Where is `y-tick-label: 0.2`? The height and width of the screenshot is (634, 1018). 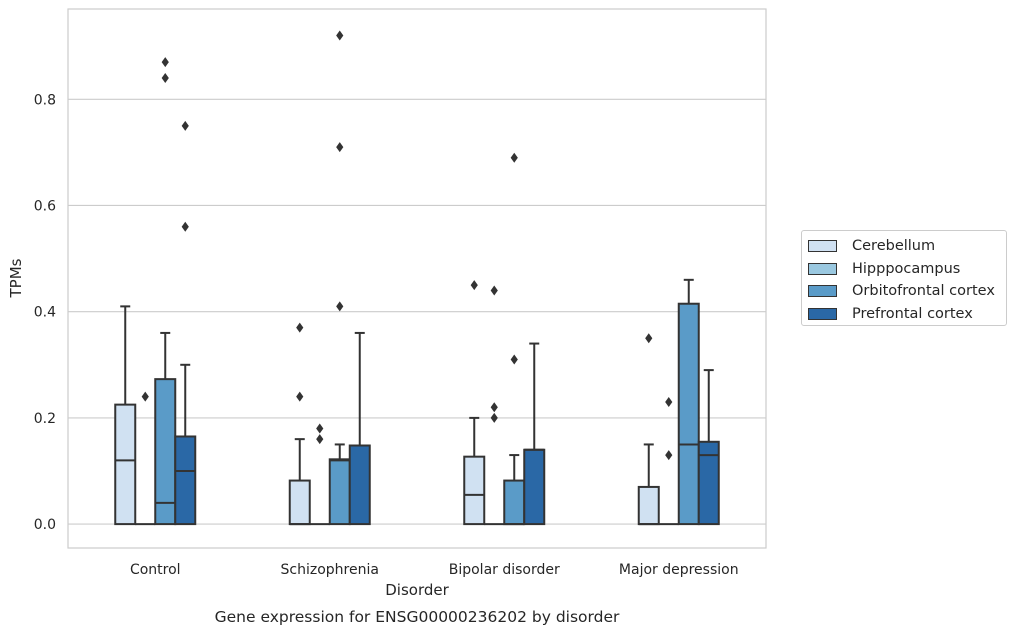 y-tick-label: 0.2 is located at coordinates (45, 419).